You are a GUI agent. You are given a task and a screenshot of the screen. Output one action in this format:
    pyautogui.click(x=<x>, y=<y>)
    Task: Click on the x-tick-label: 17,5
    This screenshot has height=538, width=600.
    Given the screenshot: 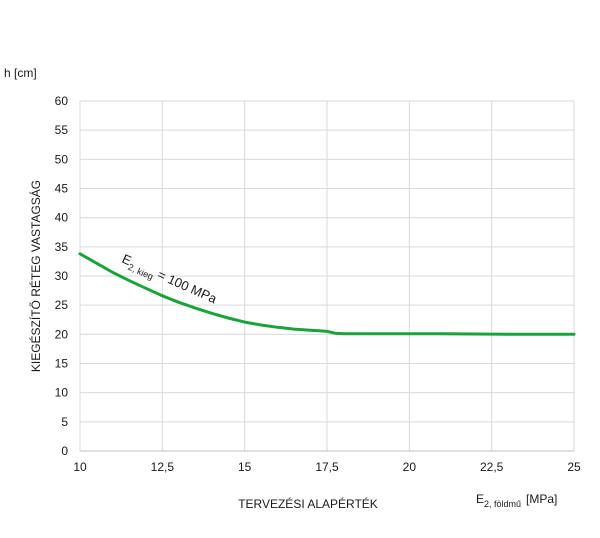 What is the action you would take?
    pyautogui.click(x=327, y=467)
    